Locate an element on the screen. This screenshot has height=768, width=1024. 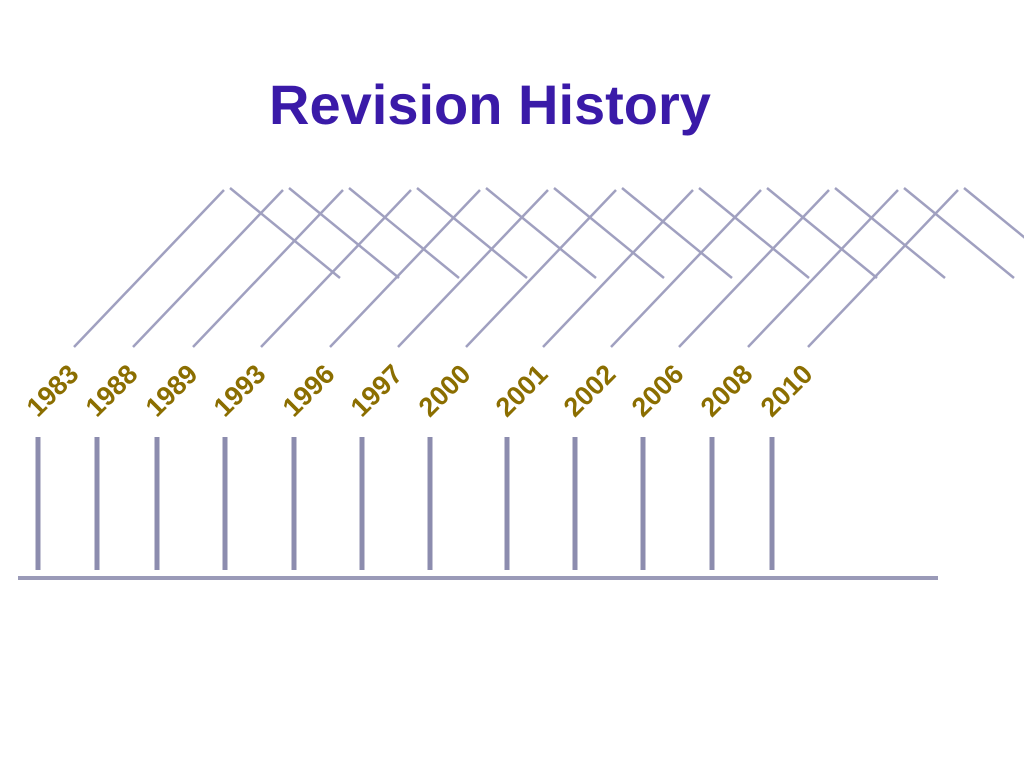
year-label: 2008 is located at coordinates (727, 391).